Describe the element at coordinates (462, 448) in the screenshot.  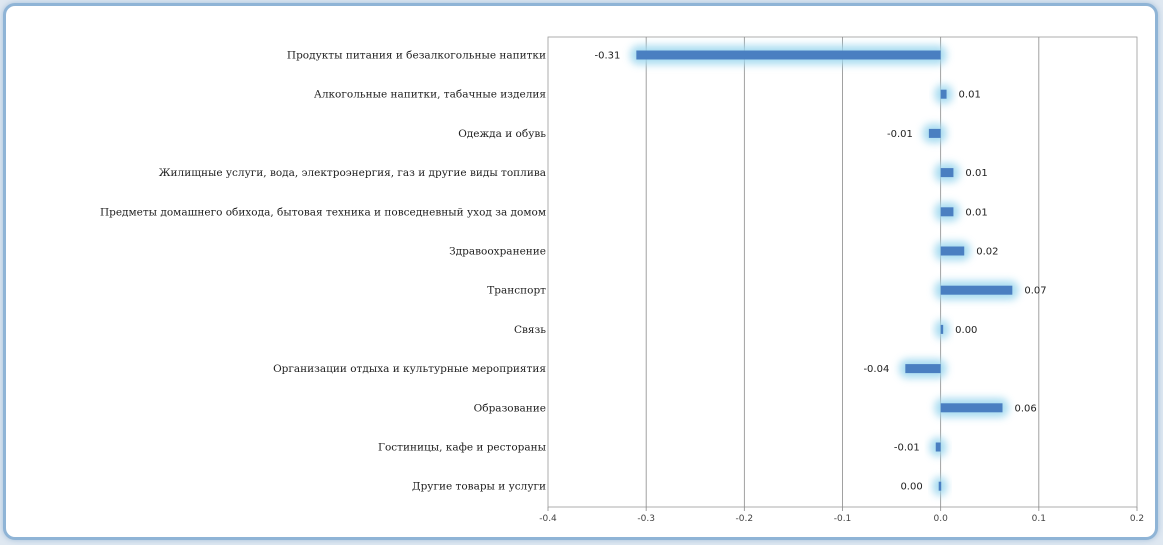
I see `category-label: Гостиницы, кафе и рестораны` at that location.